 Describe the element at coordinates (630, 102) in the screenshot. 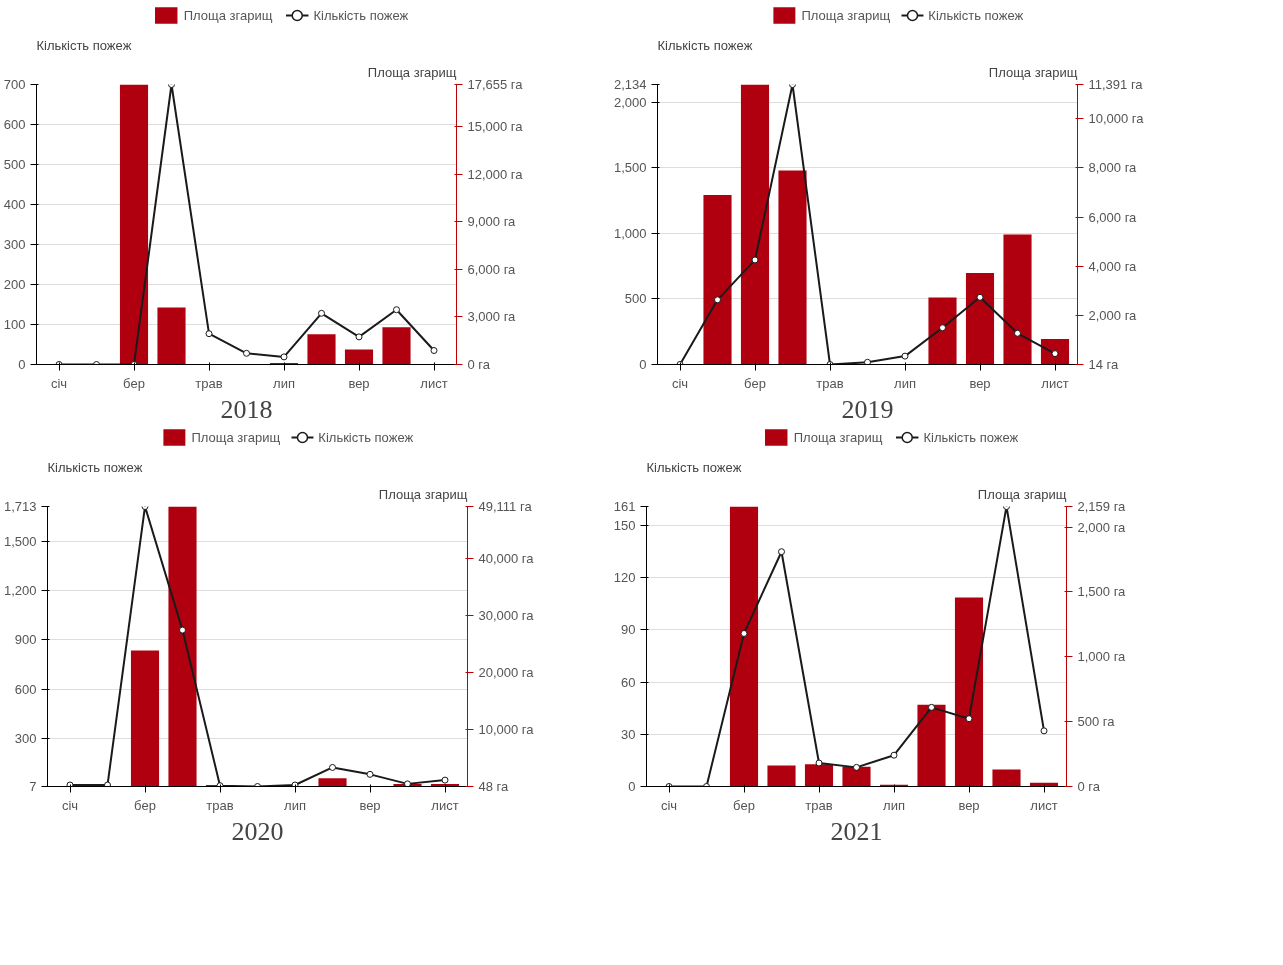

I see `y-tick-label: 2,000` at that location.